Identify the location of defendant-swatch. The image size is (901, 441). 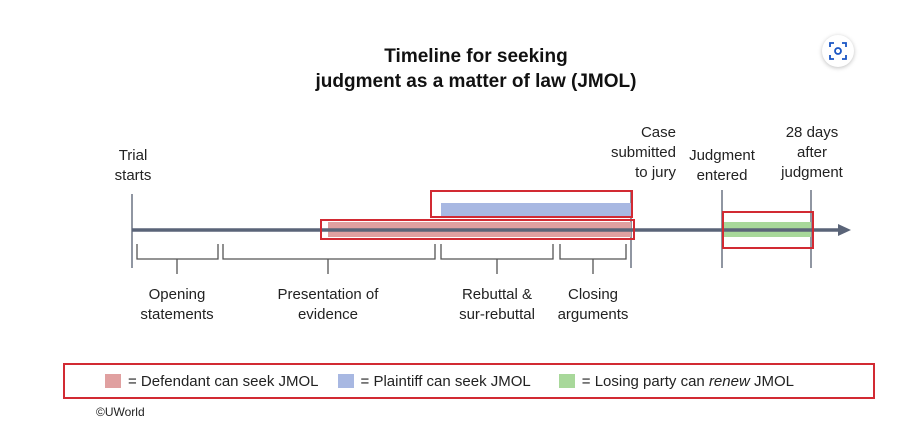
(113, 381).